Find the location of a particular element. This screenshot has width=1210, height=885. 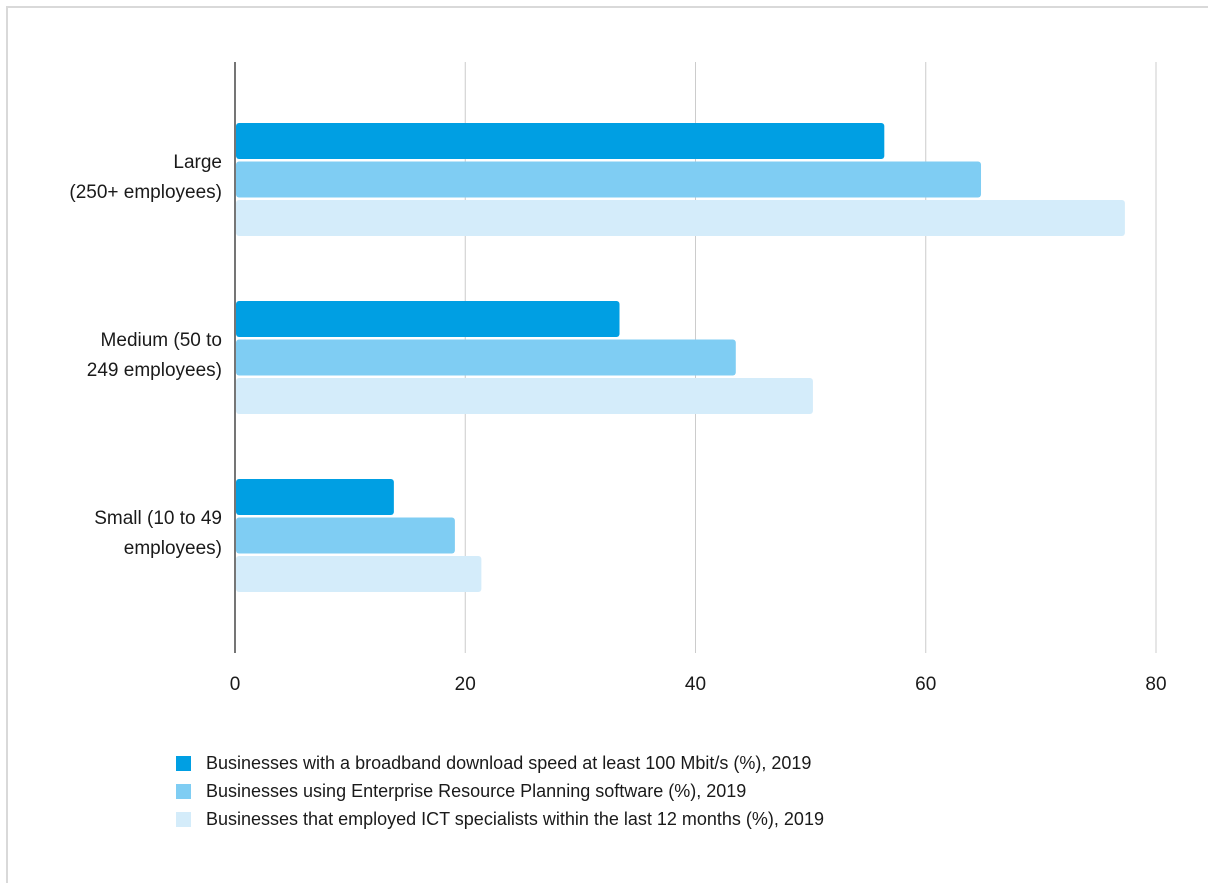

x-tick-label: 80 is located at coordinates (1155, 684).